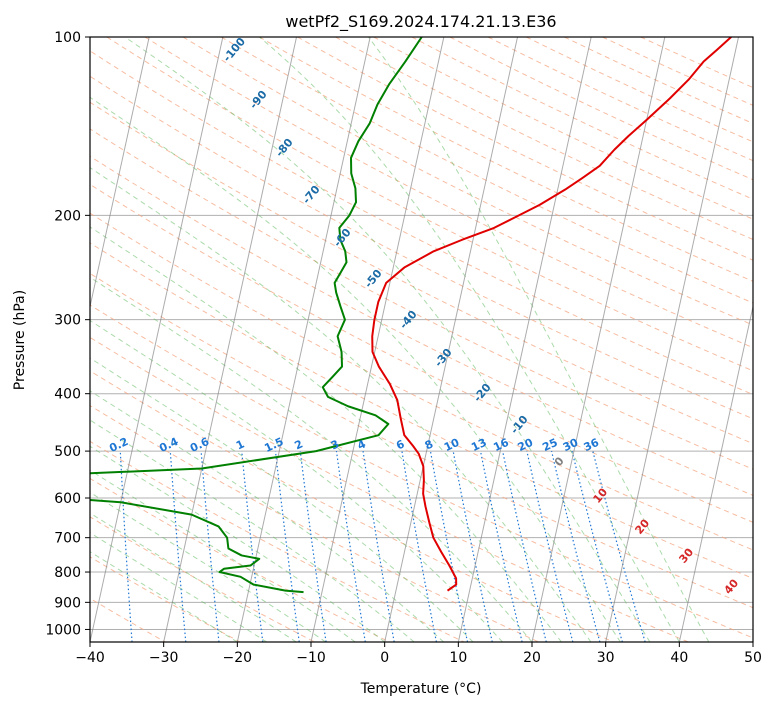  I want to click on y-tick-label: 800, so click(67, 573).